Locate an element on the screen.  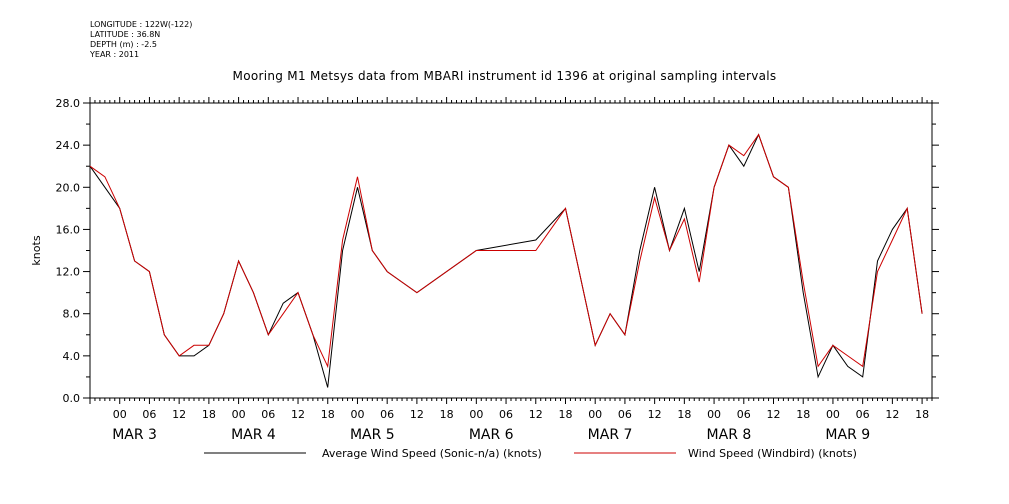
x-day-label: MAR 9 is located at coordinates (847, 435).